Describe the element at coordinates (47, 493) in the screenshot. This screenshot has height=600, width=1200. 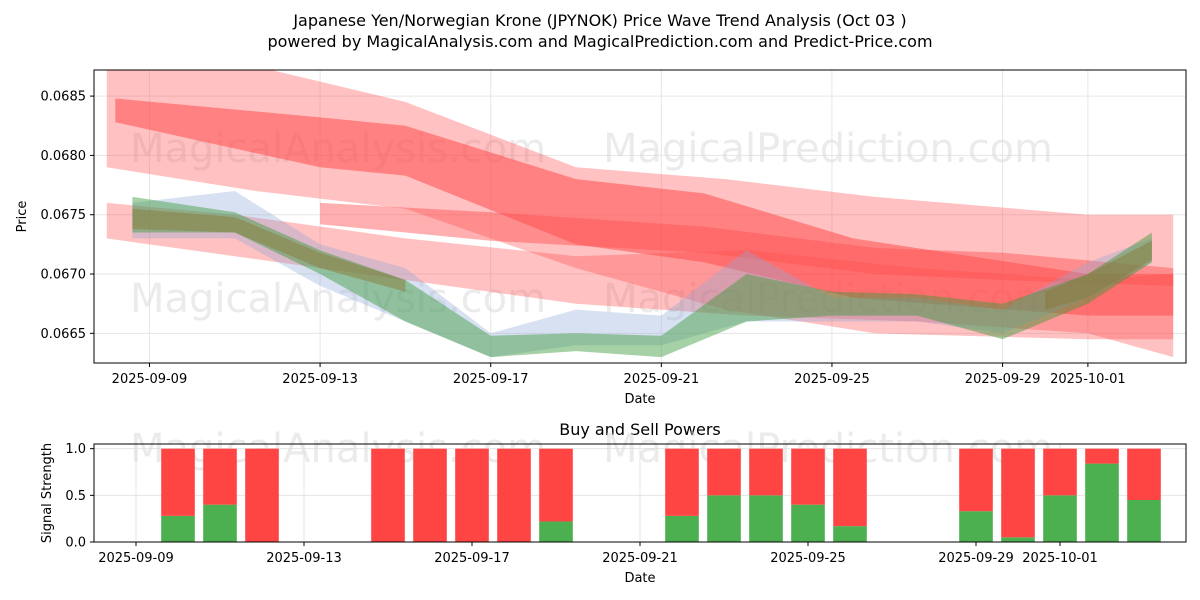
I see `bar-y-axis-label: Signal Strength` at that location.